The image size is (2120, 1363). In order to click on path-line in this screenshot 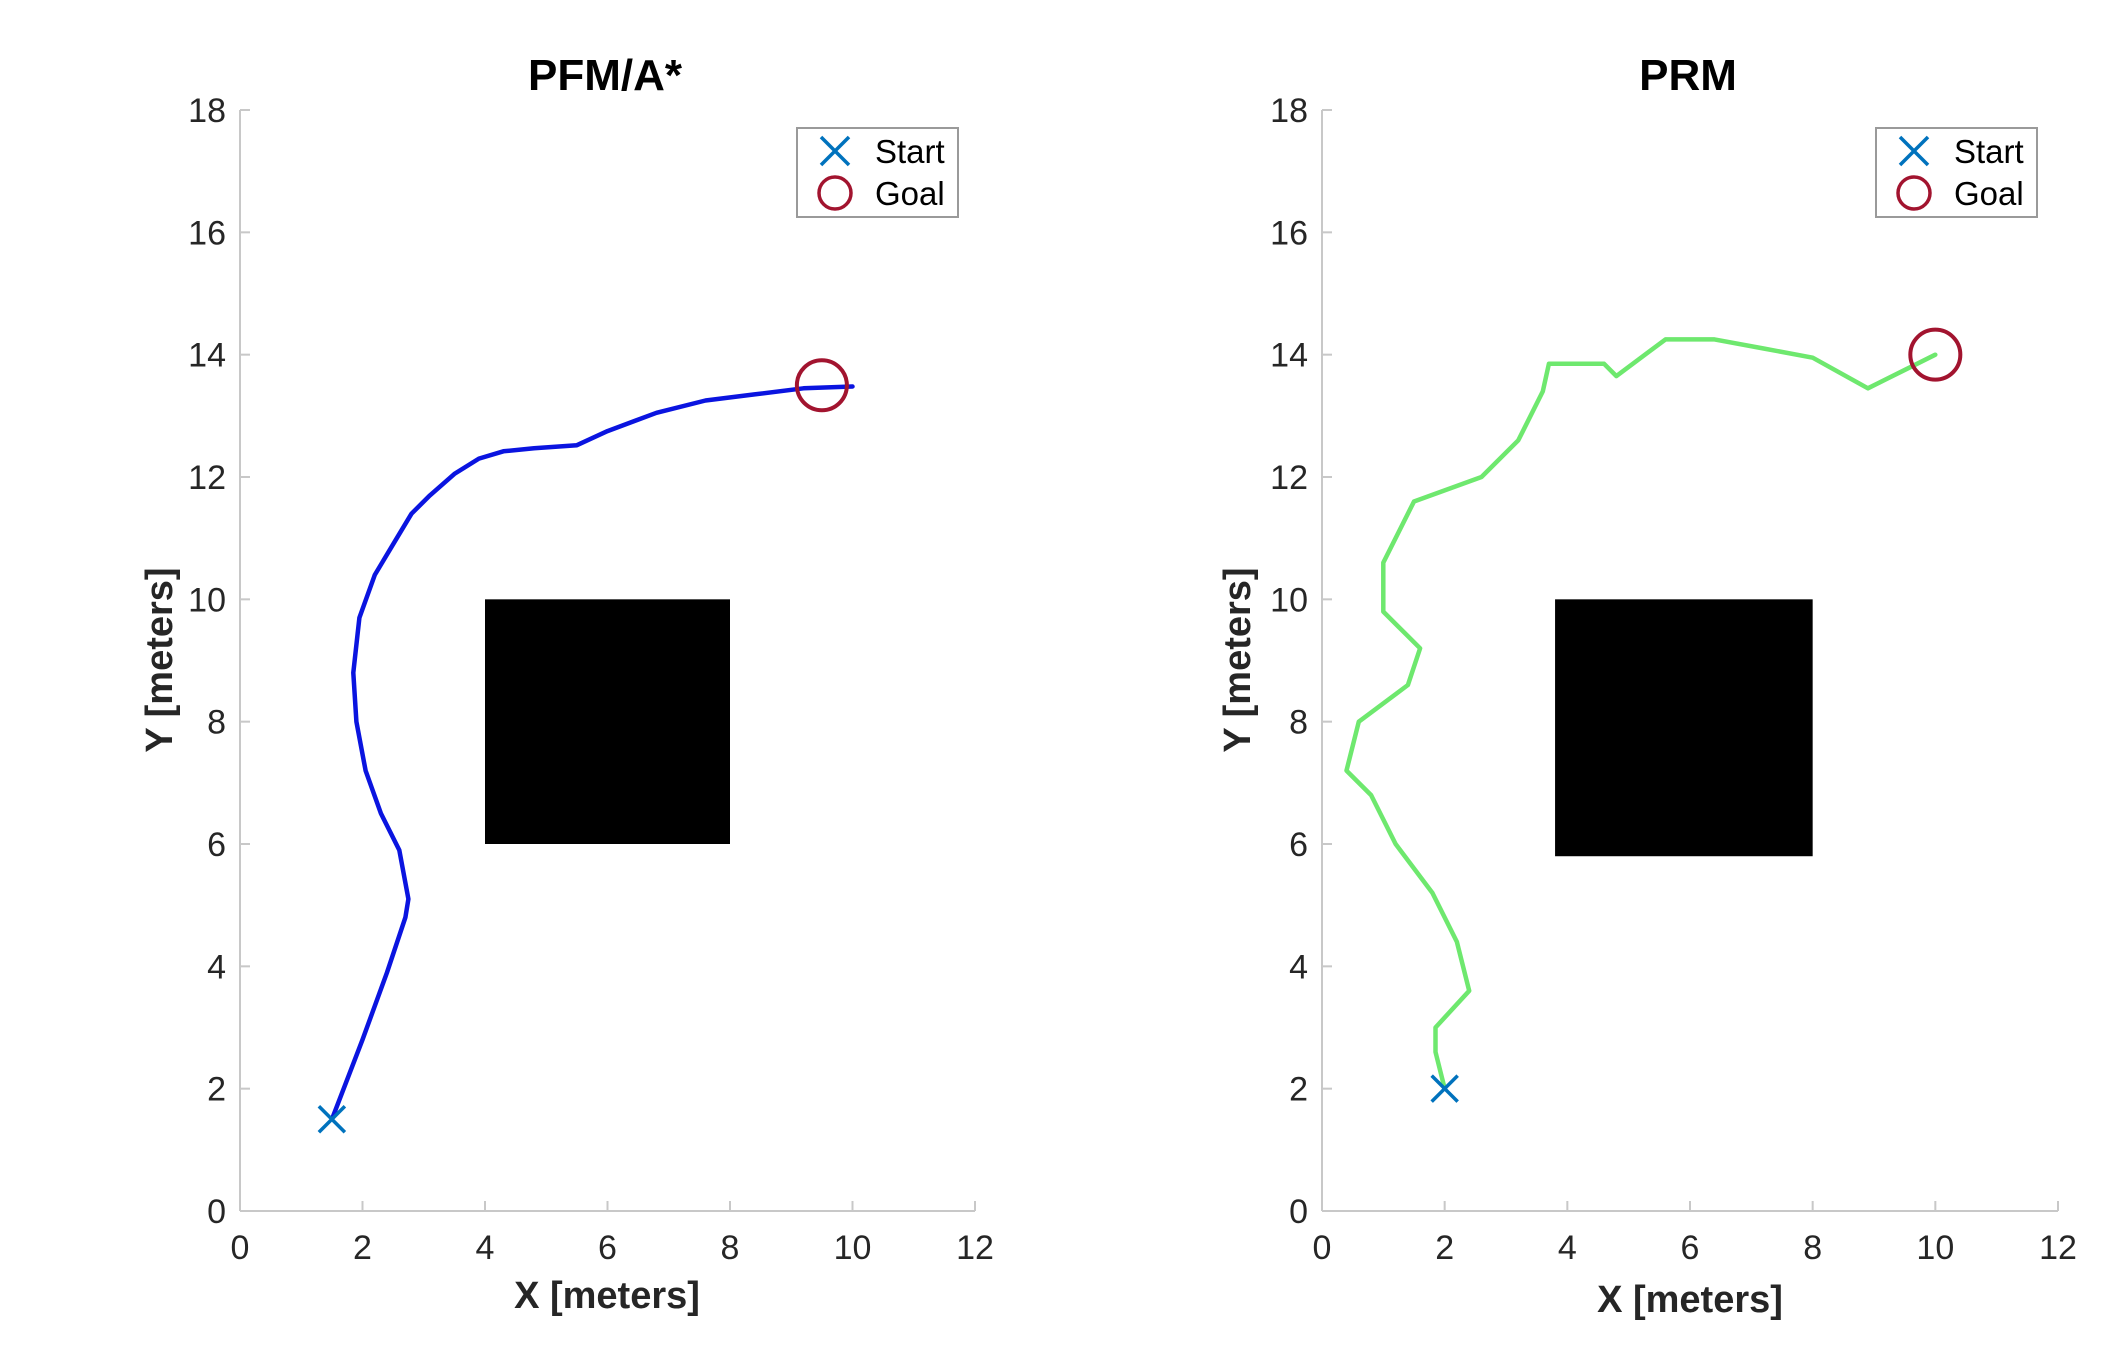, I will do `click(592, 753)`.